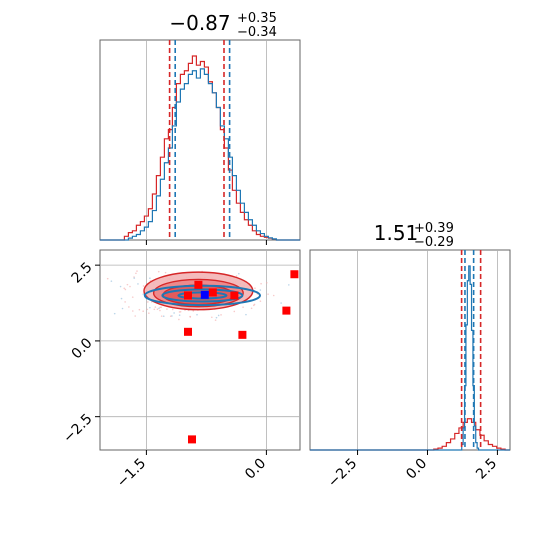 This screenshot has width=550, height=550. What do you see at coordinates (434, 242) in the screenshot?
I see `panel-bottom-right-title-sub: −0.29` at bounding box center [434, 242].